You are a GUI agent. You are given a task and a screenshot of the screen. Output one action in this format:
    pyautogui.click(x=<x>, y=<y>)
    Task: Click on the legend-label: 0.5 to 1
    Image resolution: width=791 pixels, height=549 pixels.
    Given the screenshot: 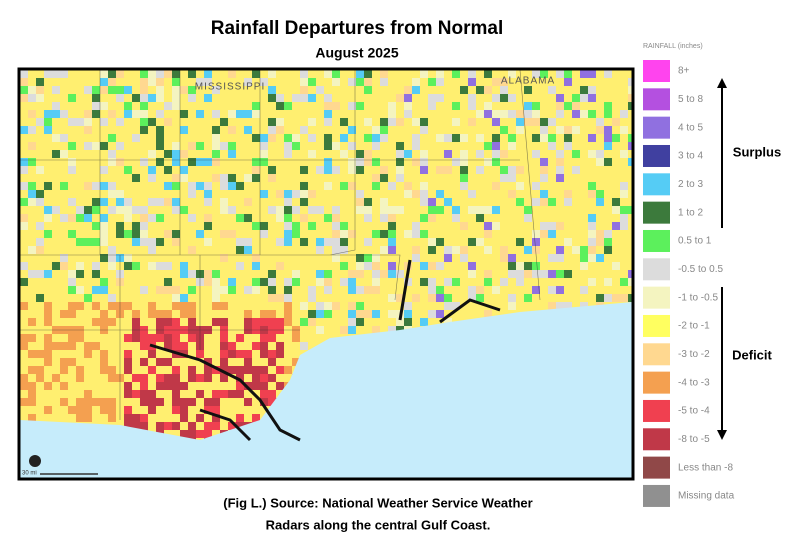 What is the action you would take?
    pyautogui.click(x=695, y=241)
    